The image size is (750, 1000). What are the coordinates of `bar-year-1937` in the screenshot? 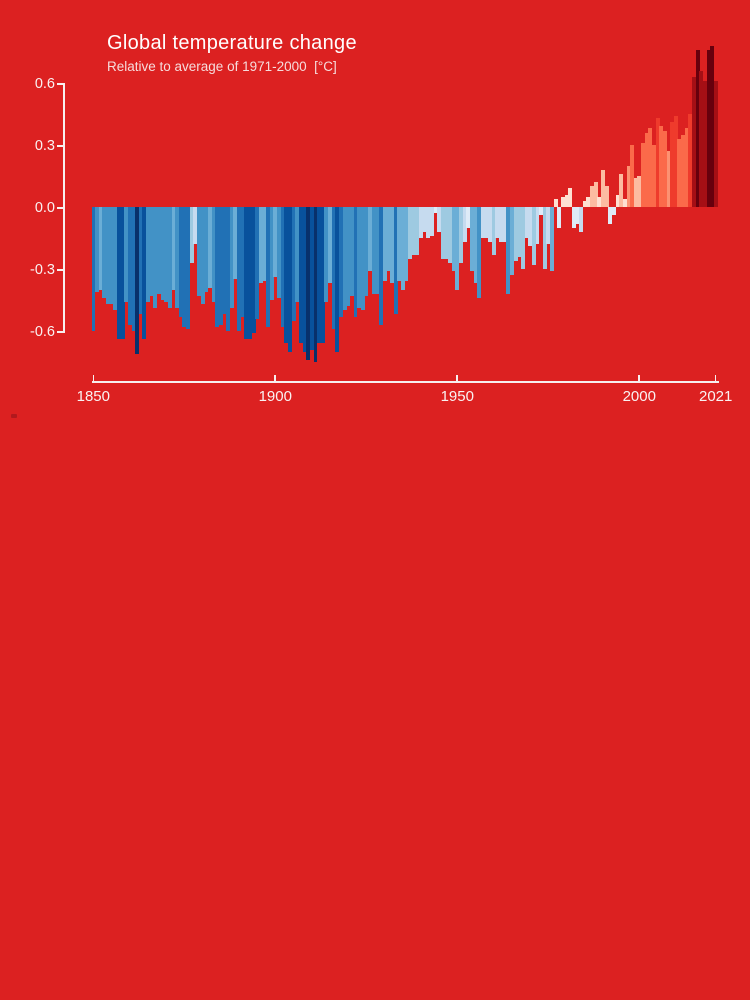 It's located at (410, 233).